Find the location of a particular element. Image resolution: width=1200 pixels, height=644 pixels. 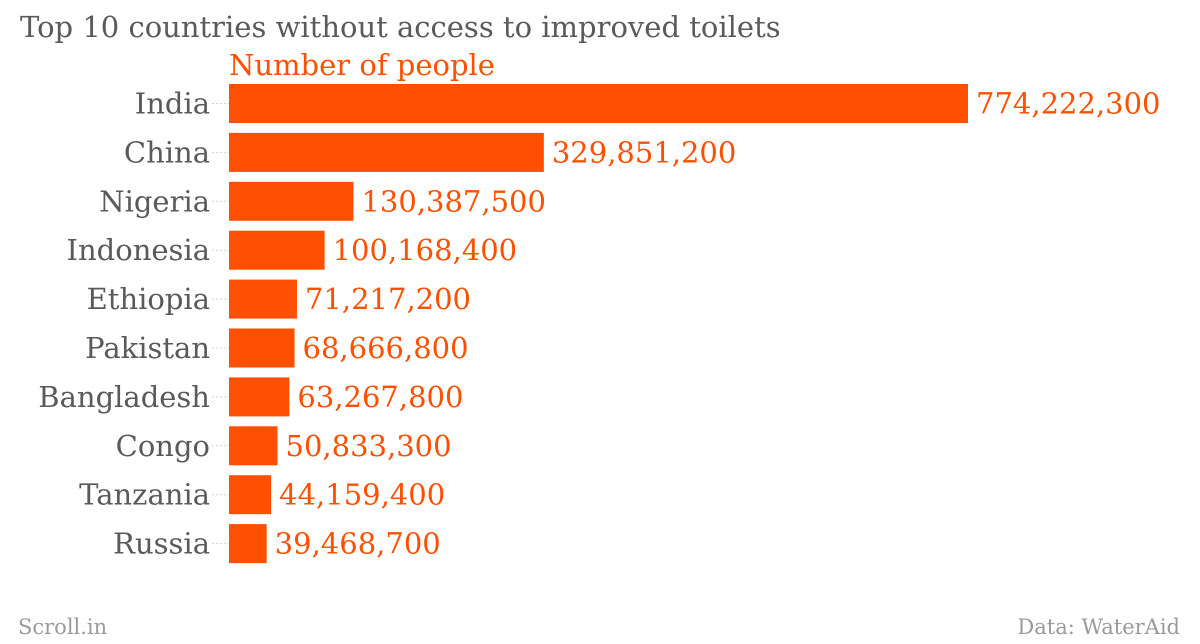

value-label: 71,217,200 is located at coordinates (388, 299).